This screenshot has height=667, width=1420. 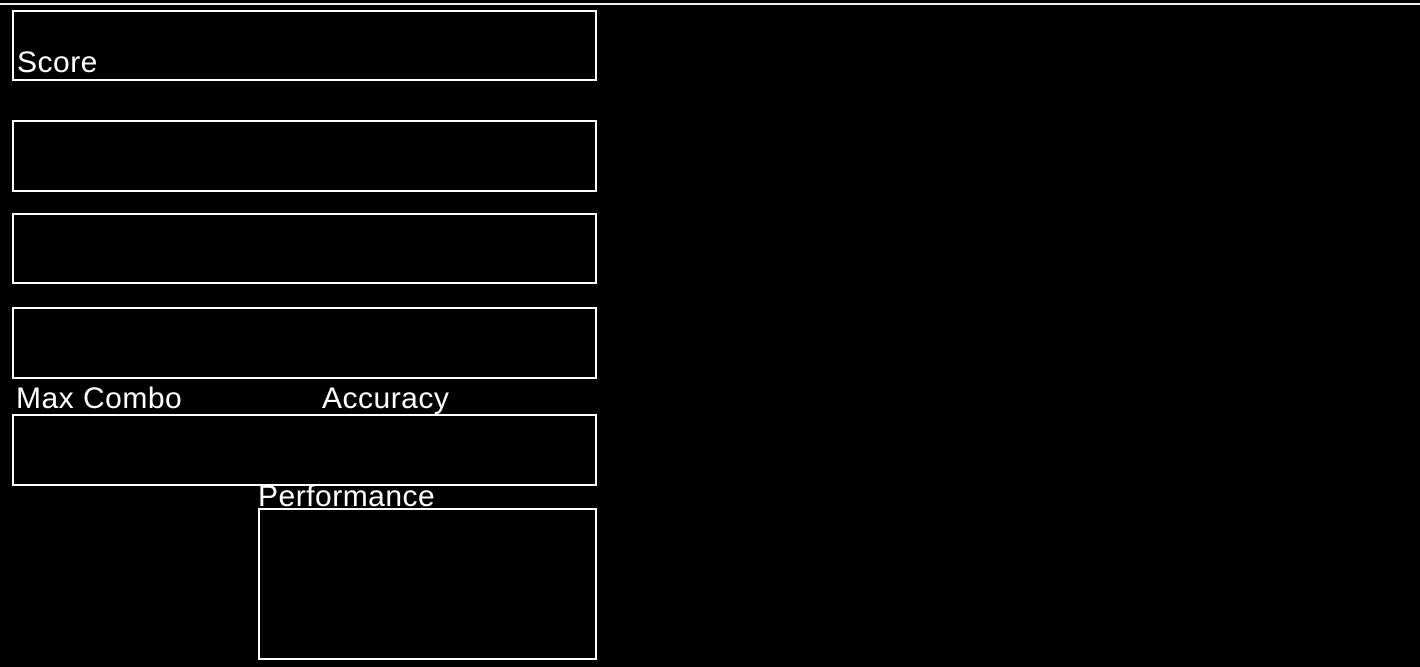 I want to click on accuracy-label: Accuracy, so click(x=386, y=398).